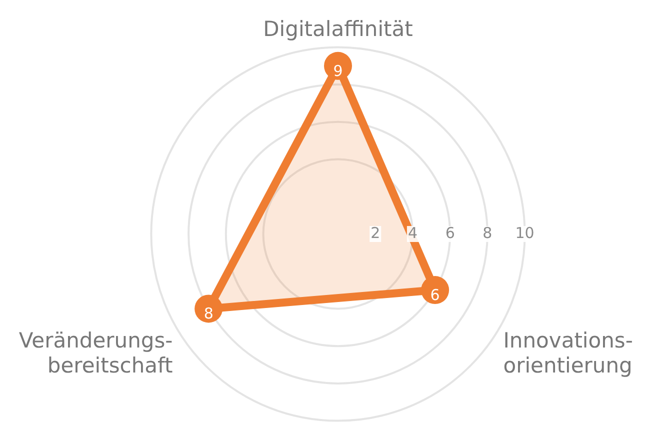 The image size is (653, 436). Describe the element at coordinates (413, 233) in the screenshot. I see `y-tick-label: 4` at that location.